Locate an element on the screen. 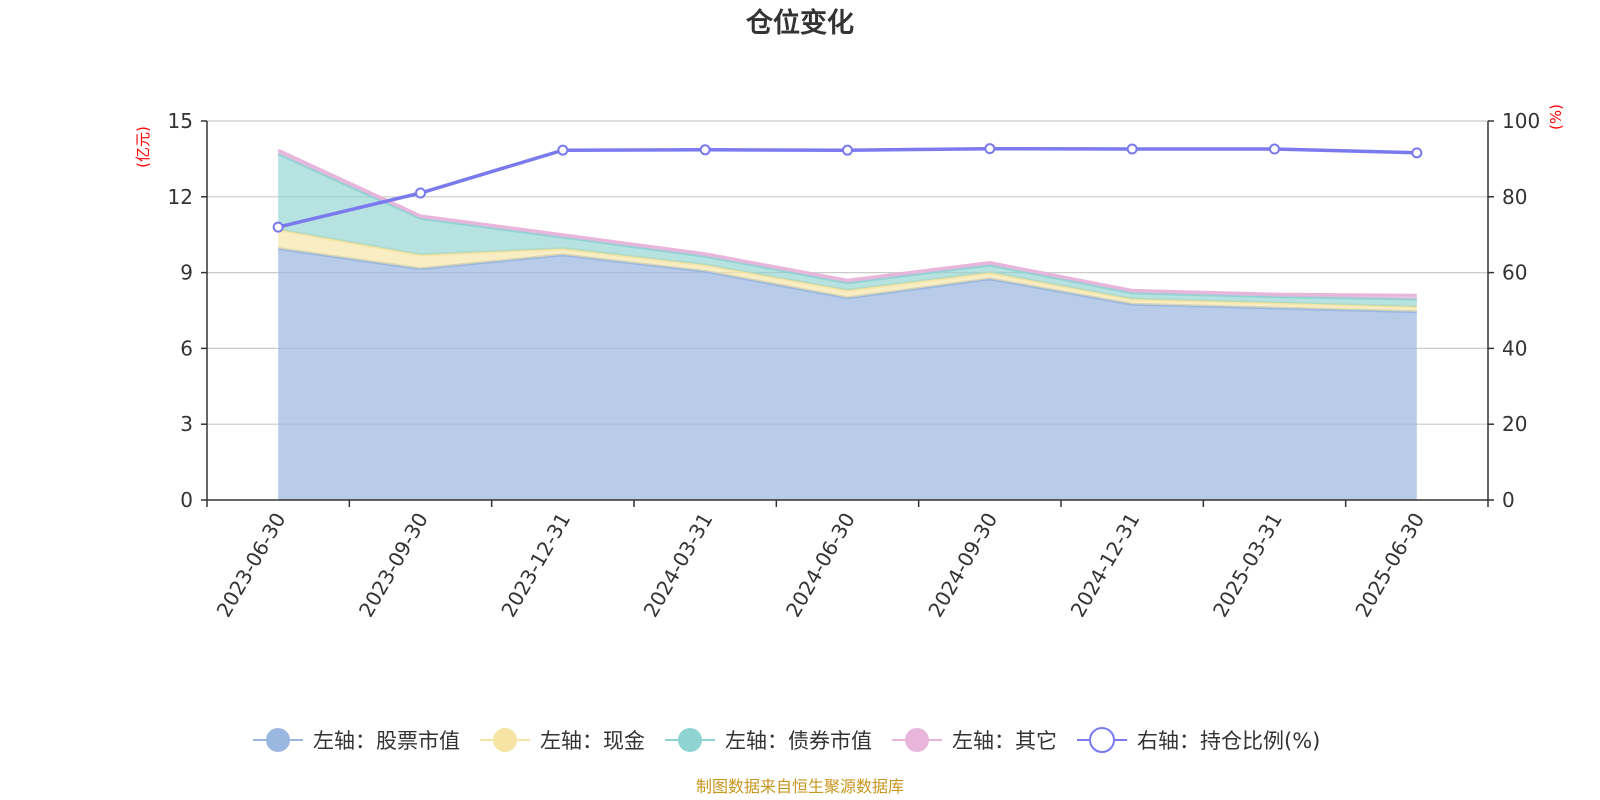 The width and height of the screenshot is (1600, 800). left-axis-tick-label: 12 is located at coordinates (180, 197).